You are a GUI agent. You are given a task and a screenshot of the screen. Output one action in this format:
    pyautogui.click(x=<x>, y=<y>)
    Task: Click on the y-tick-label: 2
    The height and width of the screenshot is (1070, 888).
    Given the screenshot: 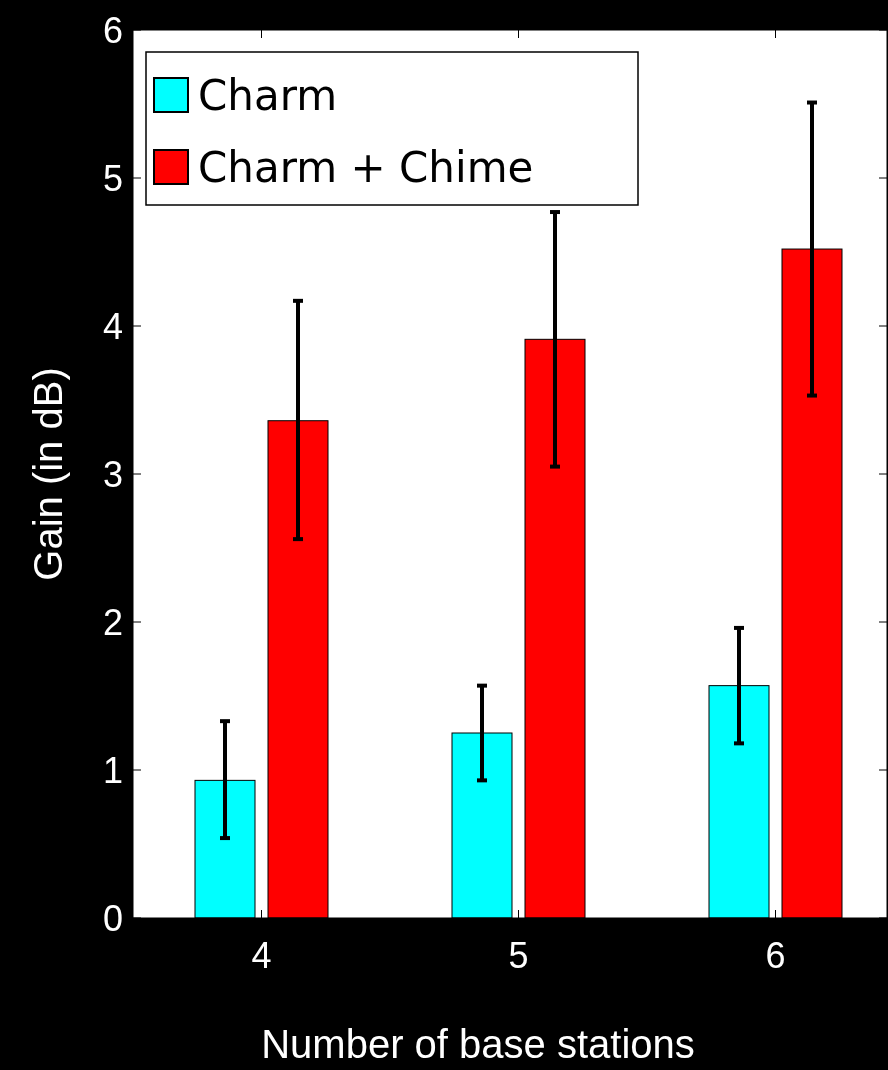 What is the action you would take?
    pyautogui.click(x=112, y=622)
    